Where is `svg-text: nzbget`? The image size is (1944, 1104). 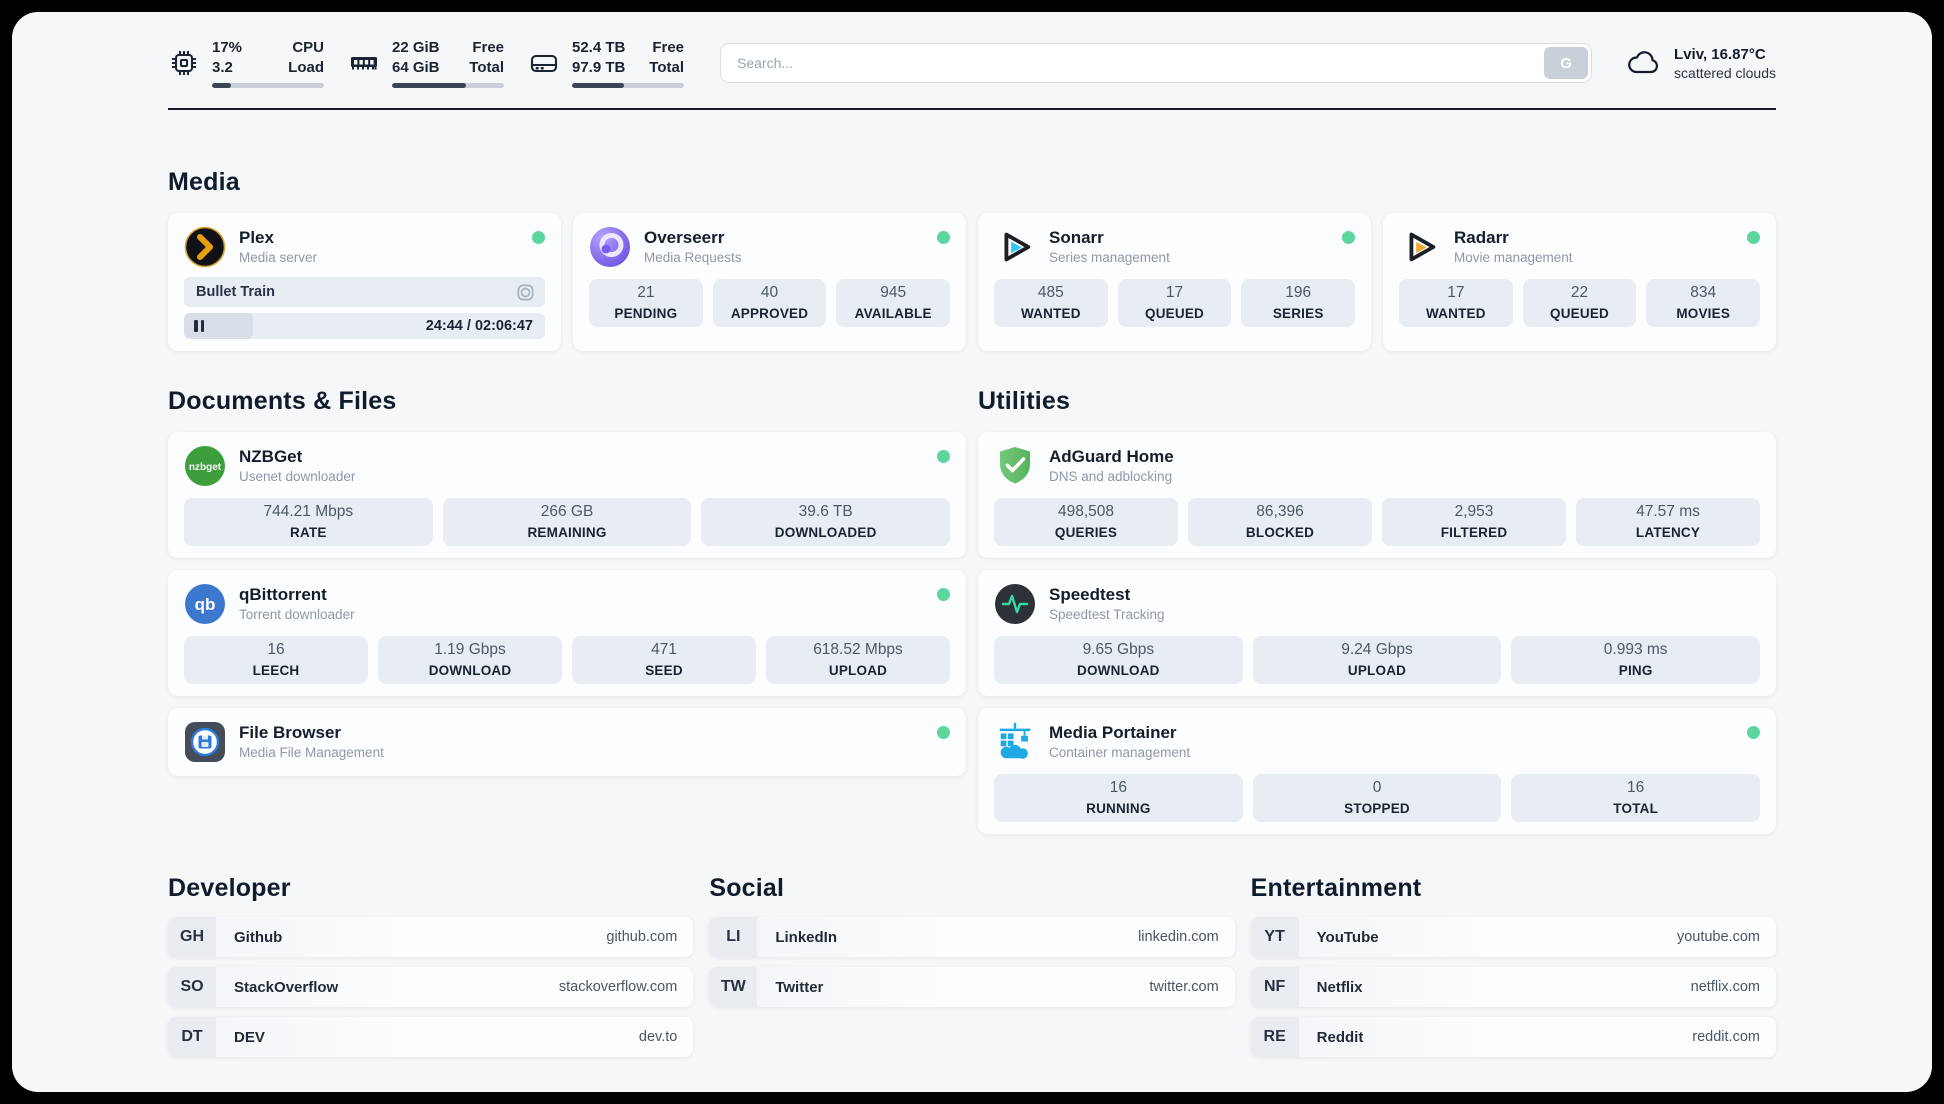
svg-text: nzbget is located at coordinates (205, 467).